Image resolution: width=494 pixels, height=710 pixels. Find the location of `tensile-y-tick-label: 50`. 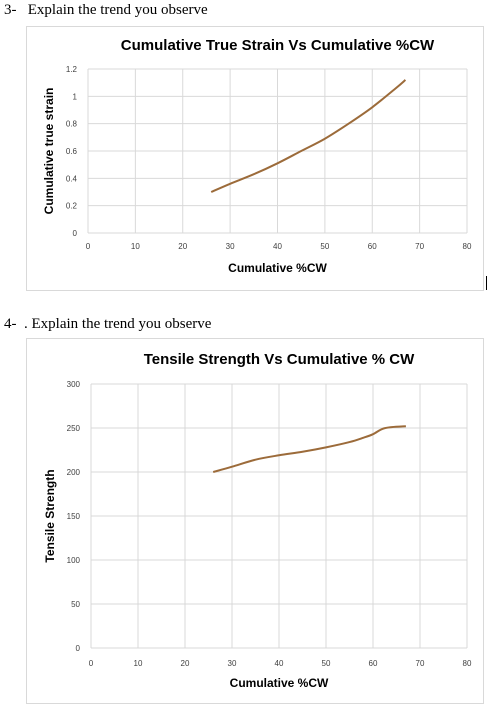

tensile-y-tick-label: 50 is located at coordinates (75, 604).